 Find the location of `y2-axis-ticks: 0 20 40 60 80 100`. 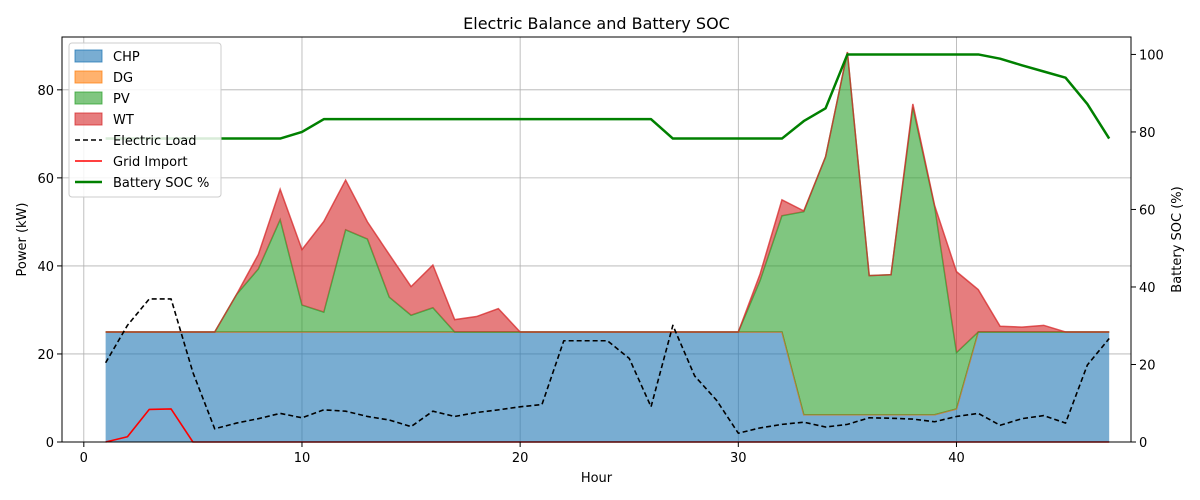

y2-axis-ticks: 0 20 40 60 80 100 is located at coordinates (1147, 249).